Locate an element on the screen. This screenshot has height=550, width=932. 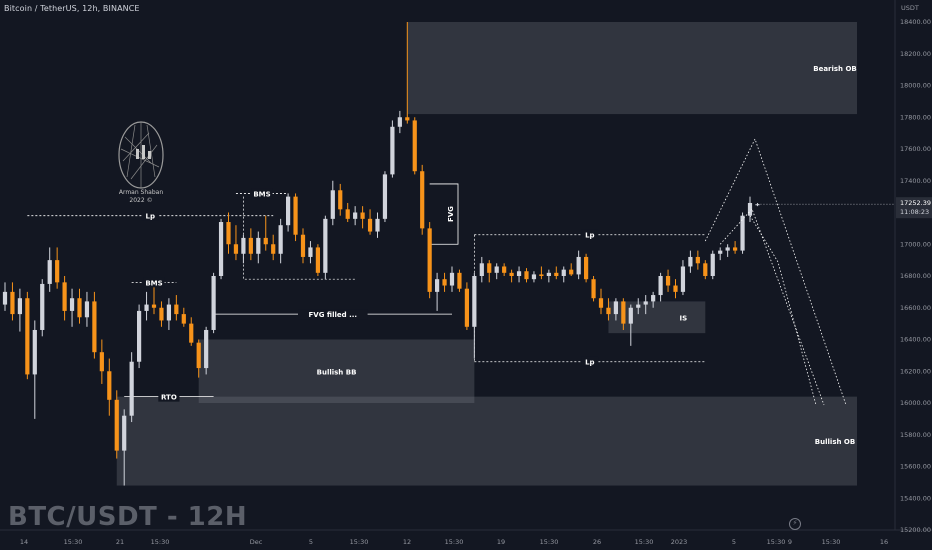
projection-paths-layer is located at coordinates (775, 271).